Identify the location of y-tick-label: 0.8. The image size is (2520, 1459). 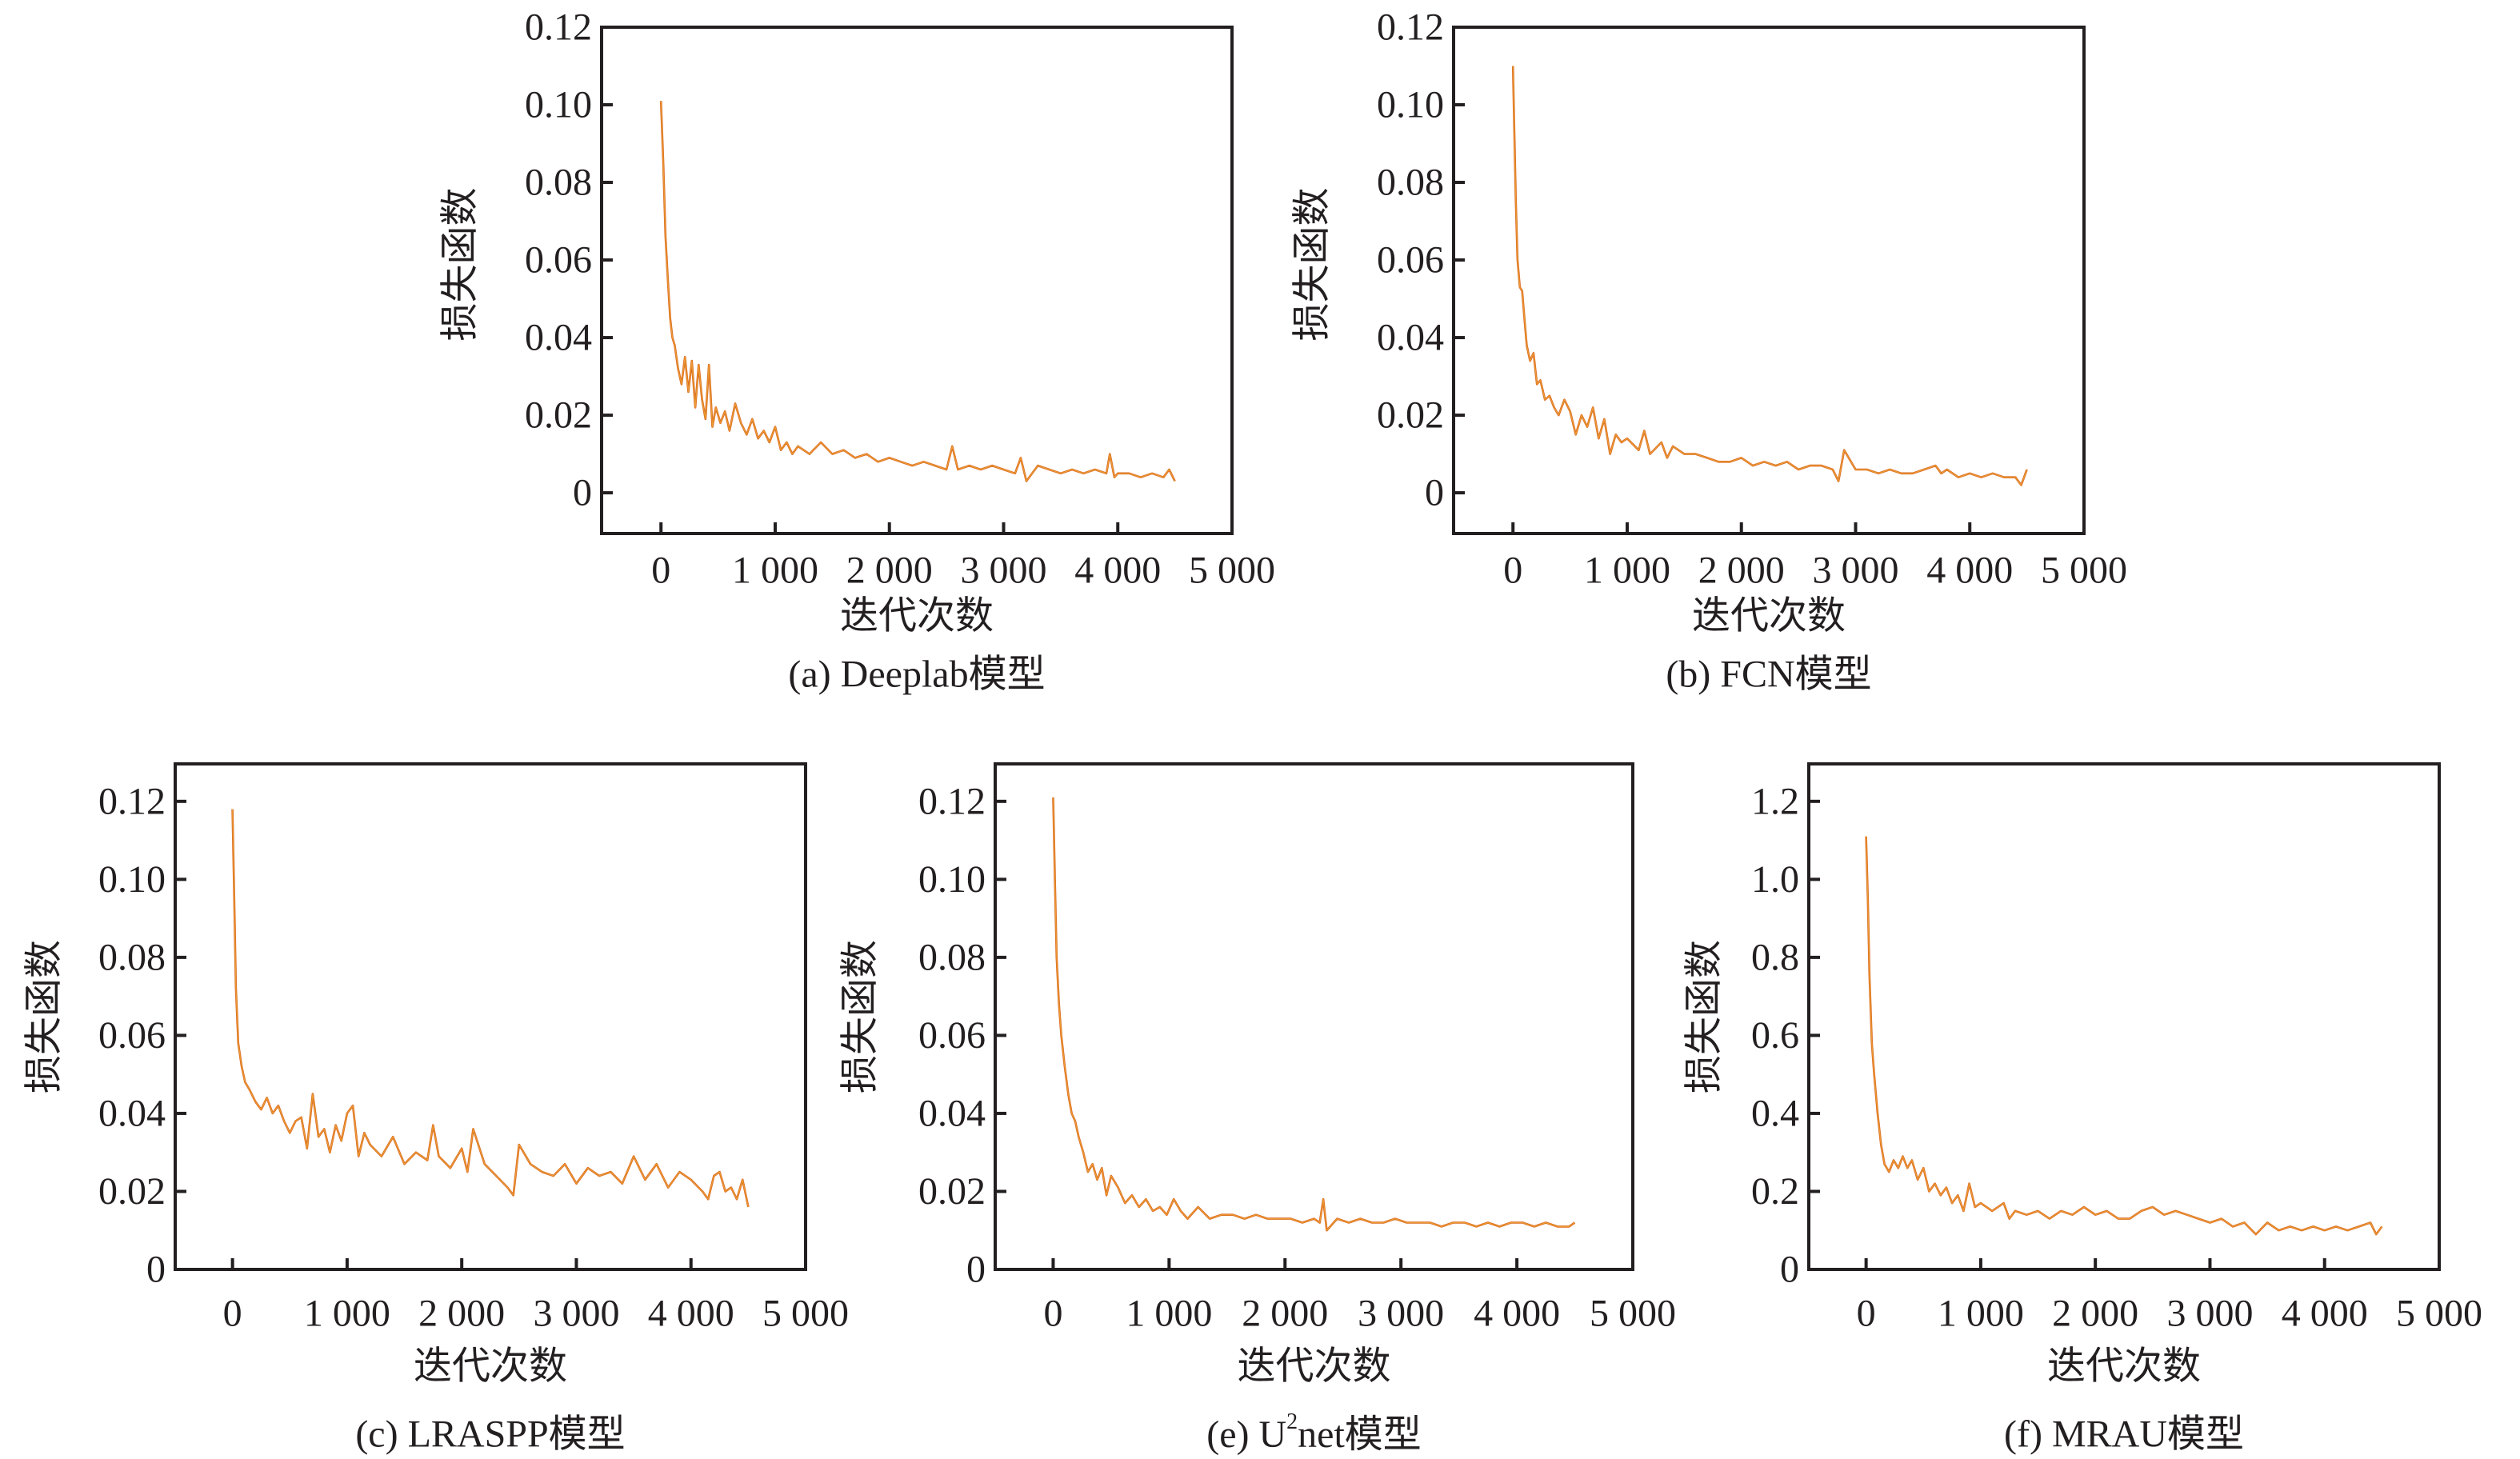
(1775, 957).